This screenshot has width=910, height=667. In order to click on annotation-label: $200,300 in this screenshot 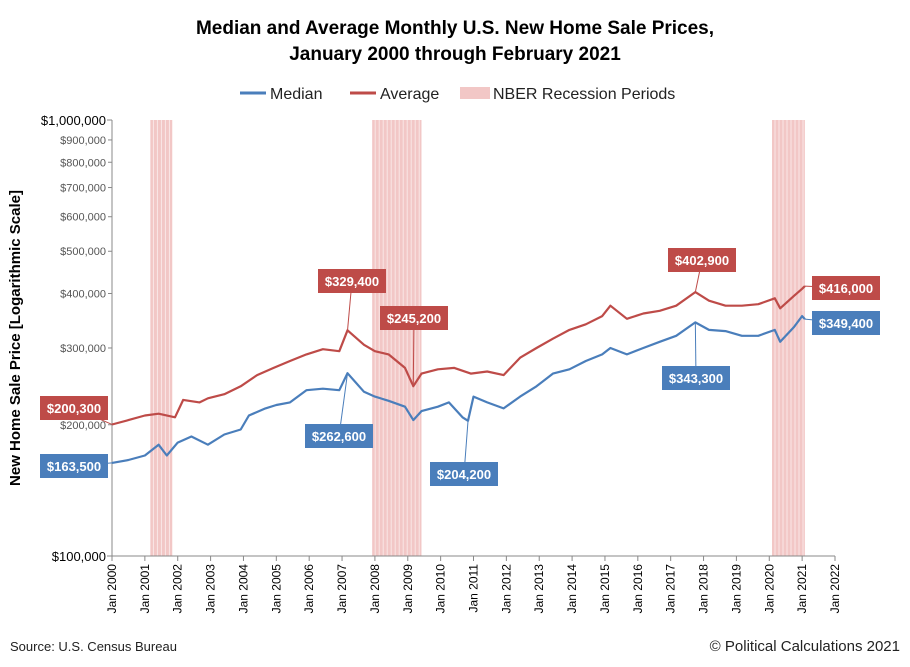, I will do `click(74, 408)`.